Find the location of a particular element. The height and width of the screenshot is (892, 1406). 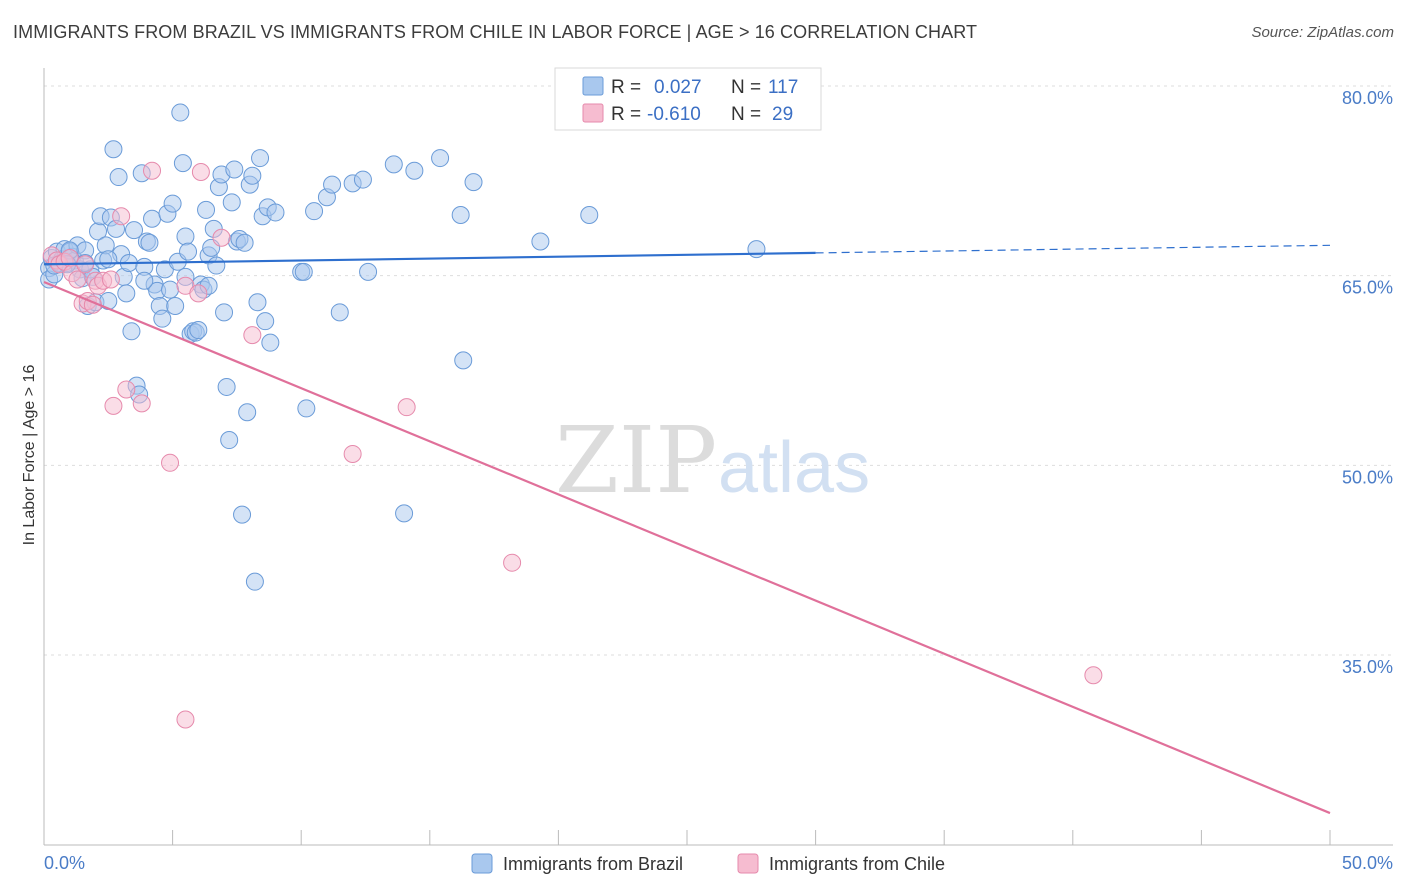

legend-r-label-brazil: R = is located at coordinates (626, 87).